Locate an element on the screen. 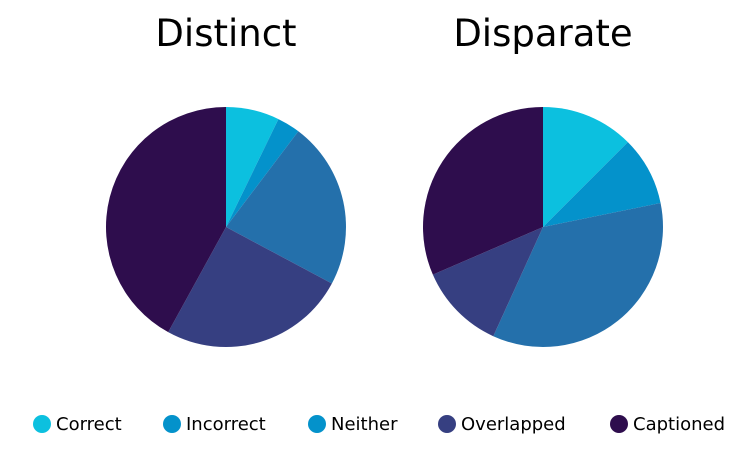 The image size is (750, 450). disparate-slice-captioned is located at coordinates (482, 191).